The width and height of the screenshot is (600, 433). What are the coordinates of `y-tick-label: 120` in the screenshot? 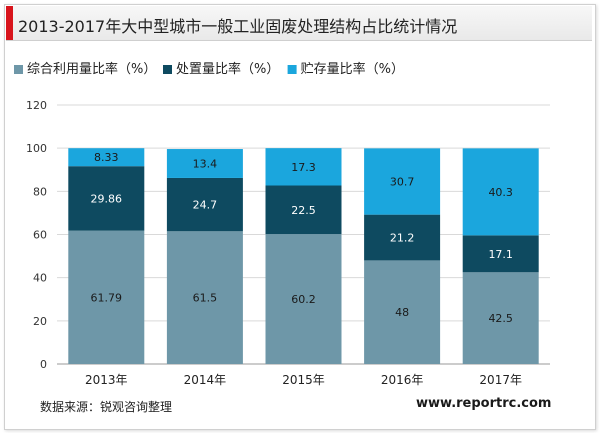 It's located at (36, 105).